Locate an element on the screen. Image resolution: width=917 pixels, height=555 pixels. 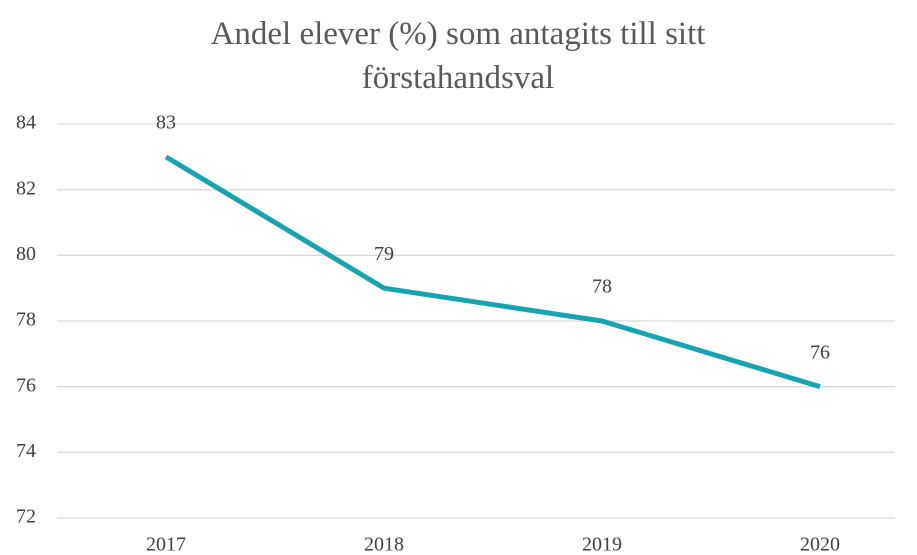
y-tick-label: 84 is located at coordinates (26, 123).